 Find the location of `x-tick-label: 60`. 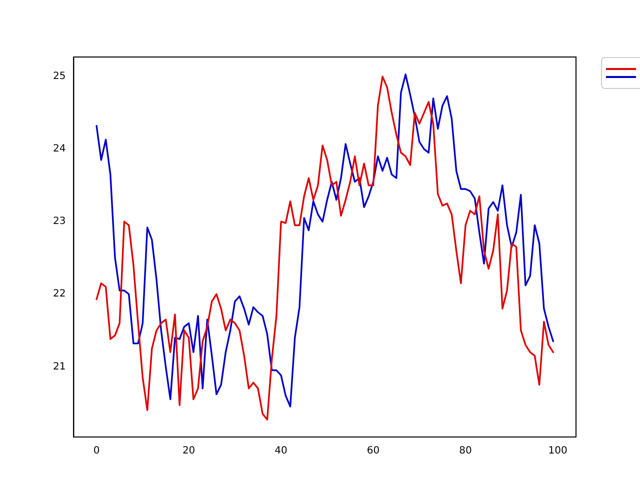

x-tick-label: 60 is located at coordinates (373, 451).